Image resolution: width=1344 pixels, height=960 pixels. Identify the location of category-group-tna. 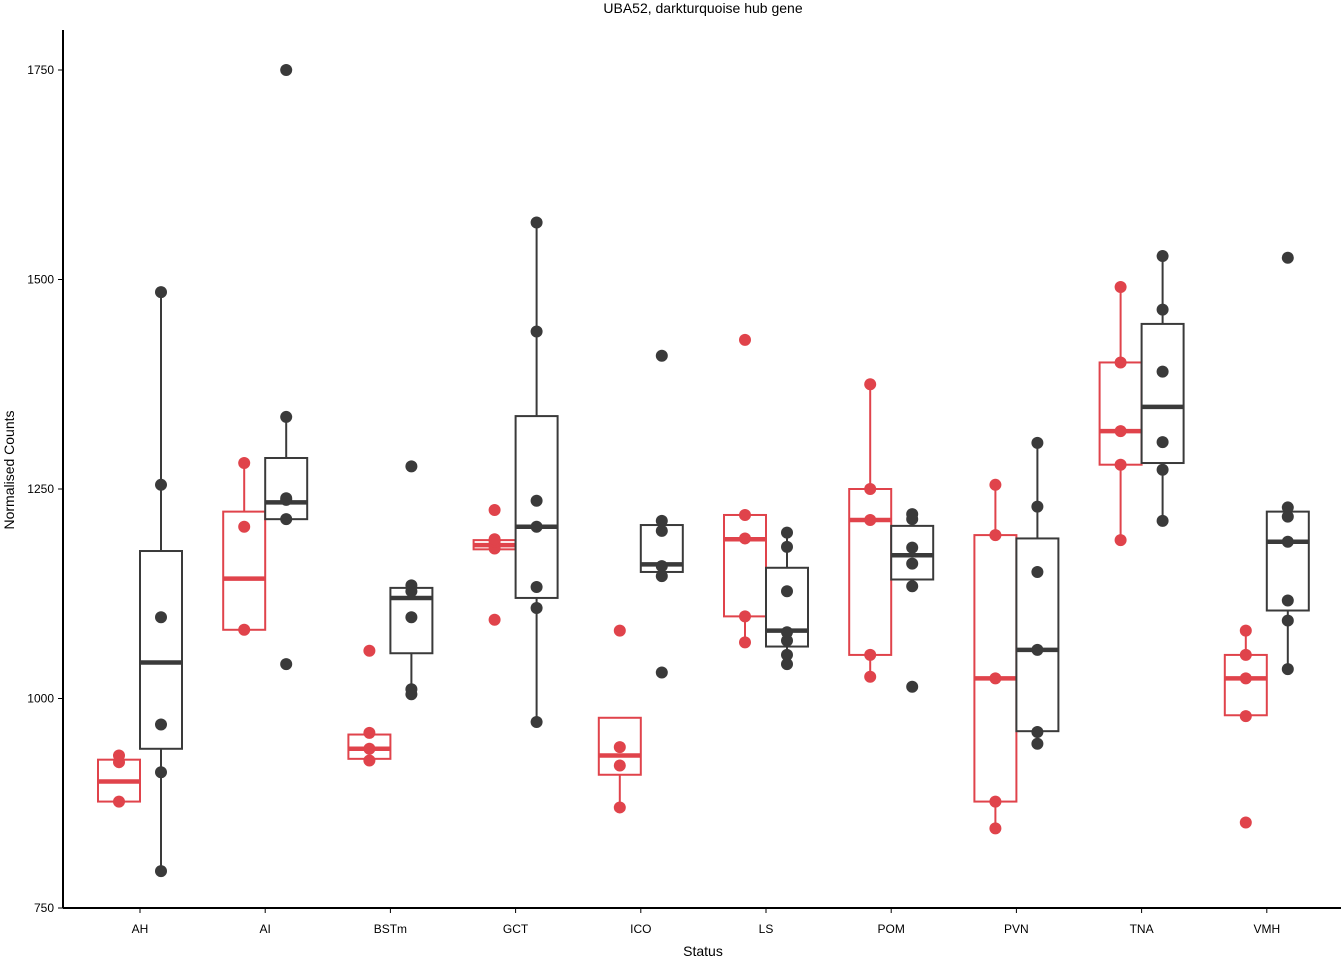
(1141, 398).